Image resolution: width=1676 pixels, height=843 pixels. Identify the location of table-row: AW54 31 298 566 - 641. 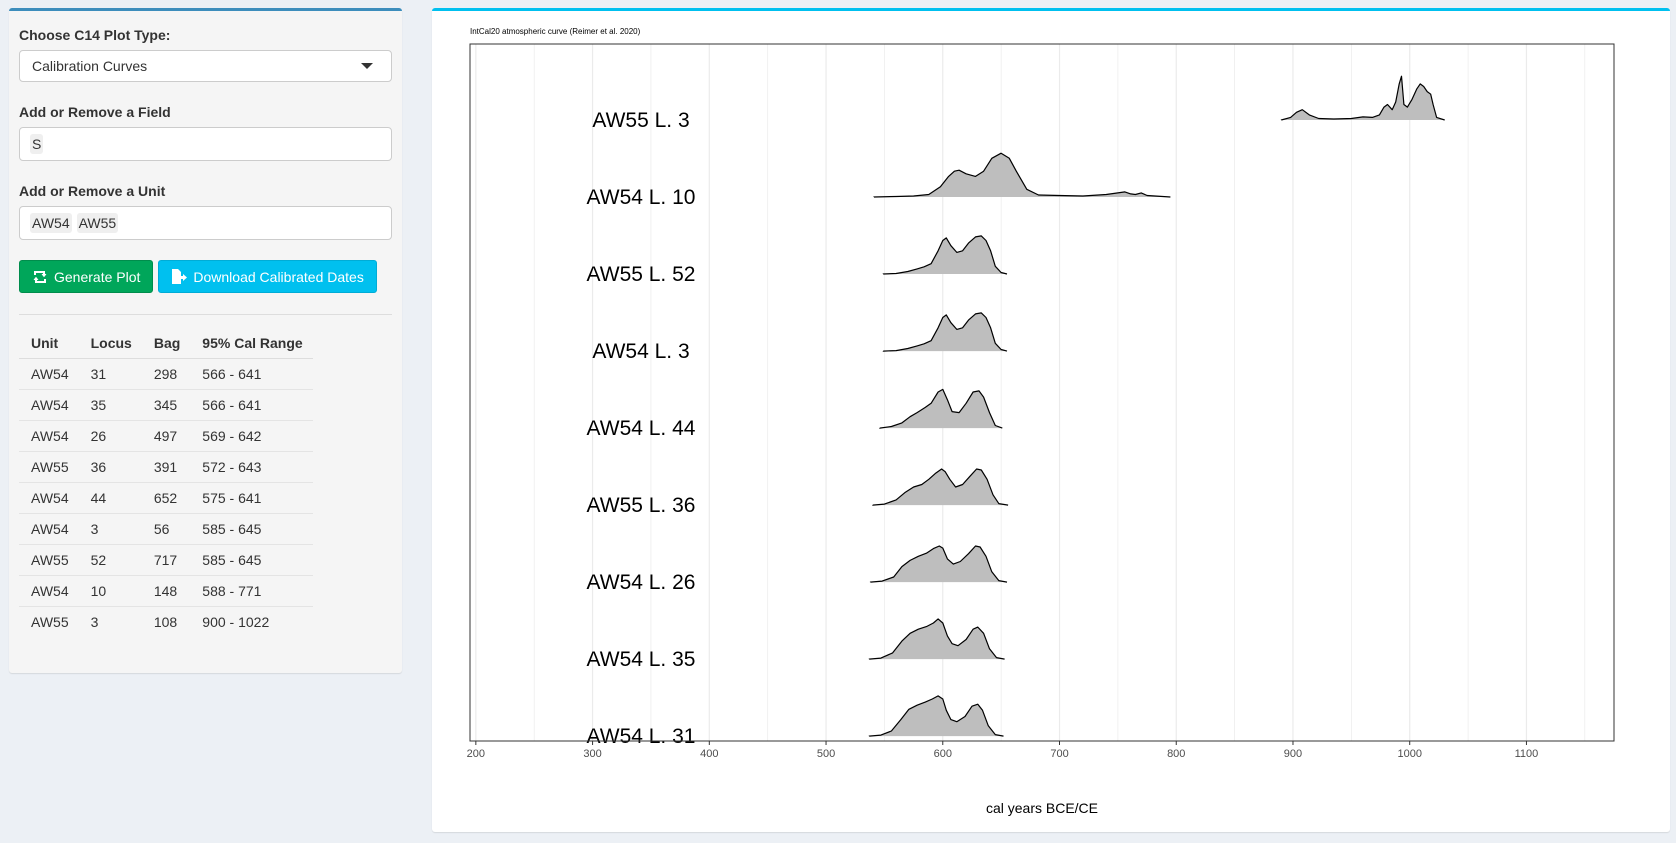
(166, 374).